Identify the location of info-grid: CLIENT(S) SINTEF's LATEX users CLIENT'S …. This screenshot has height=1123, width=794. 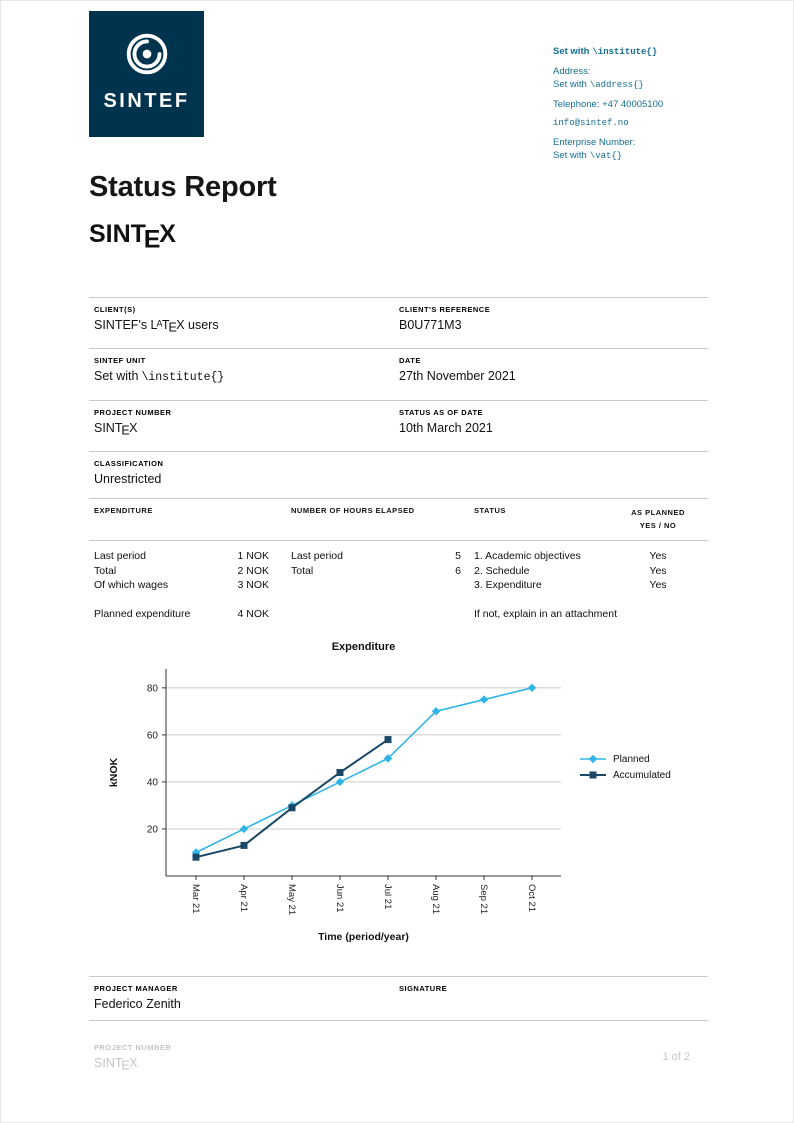
(398, 397).